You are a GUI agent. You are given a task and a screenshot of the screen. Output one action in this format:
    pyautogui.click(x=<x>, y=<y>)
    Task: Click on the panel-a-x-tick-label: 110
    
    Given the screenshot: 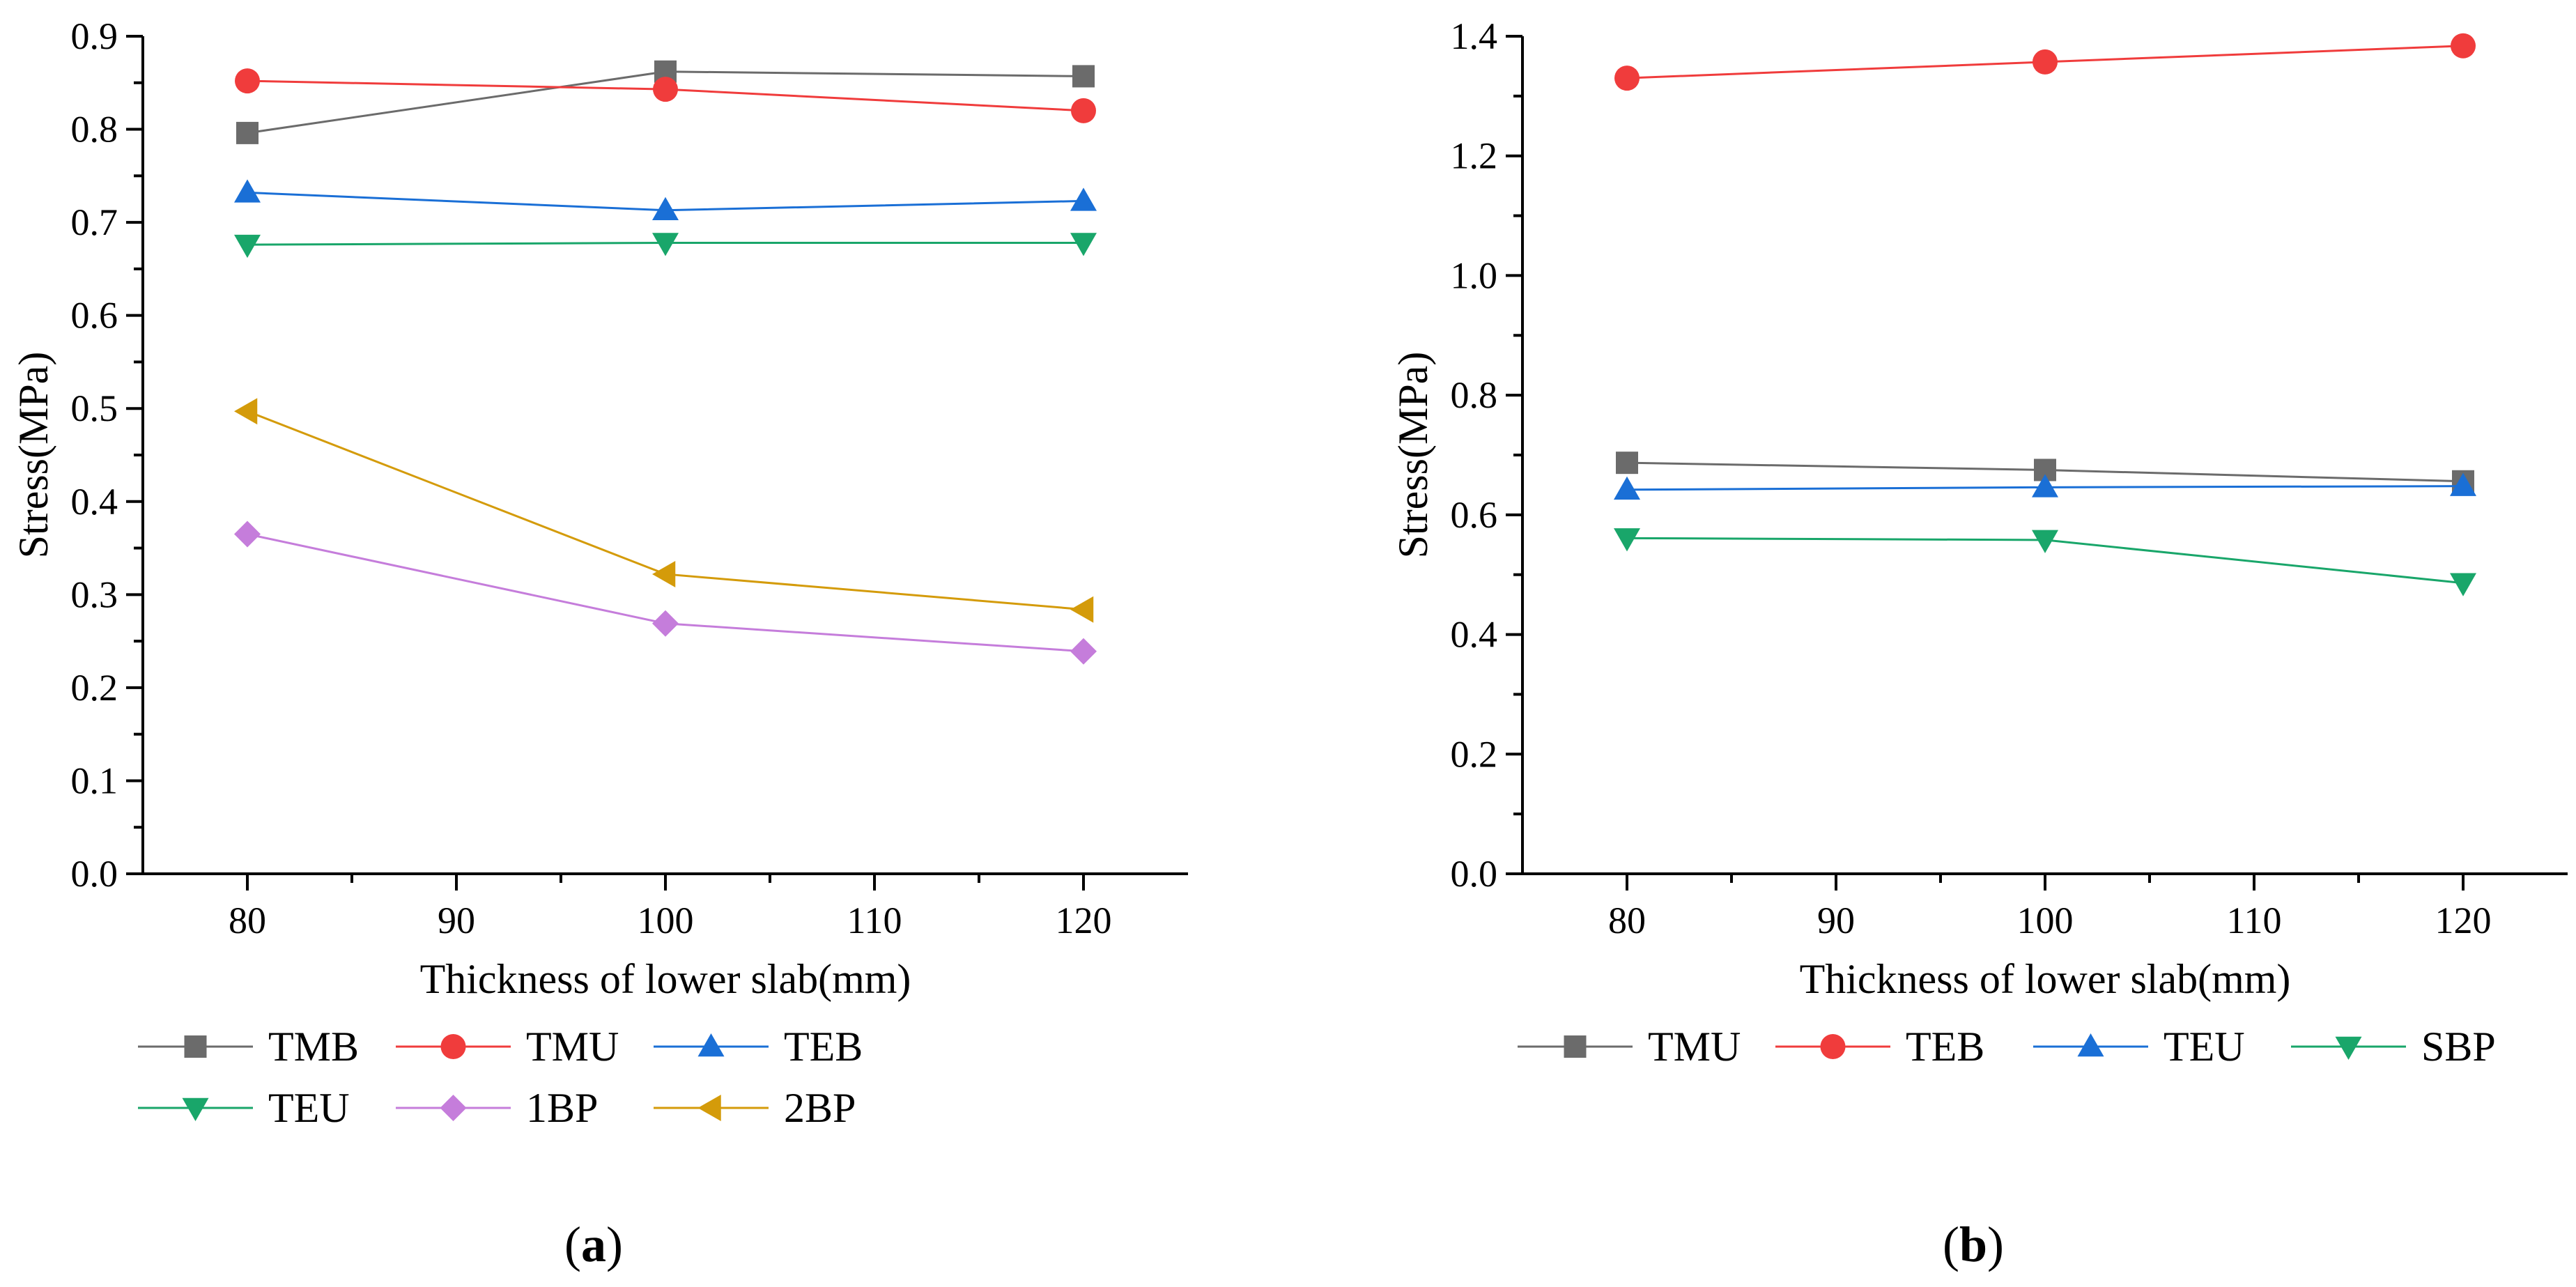 What is the action you would take?
    pyautogui.click(x=874, y=920)
    